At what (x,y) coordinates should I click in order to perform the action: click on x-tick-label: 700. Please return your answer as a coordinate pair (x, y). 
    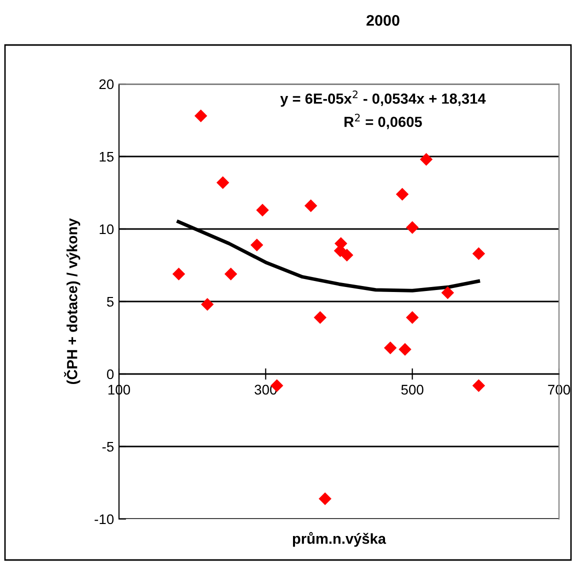
    Looking at the image, I should click on (559, 389).